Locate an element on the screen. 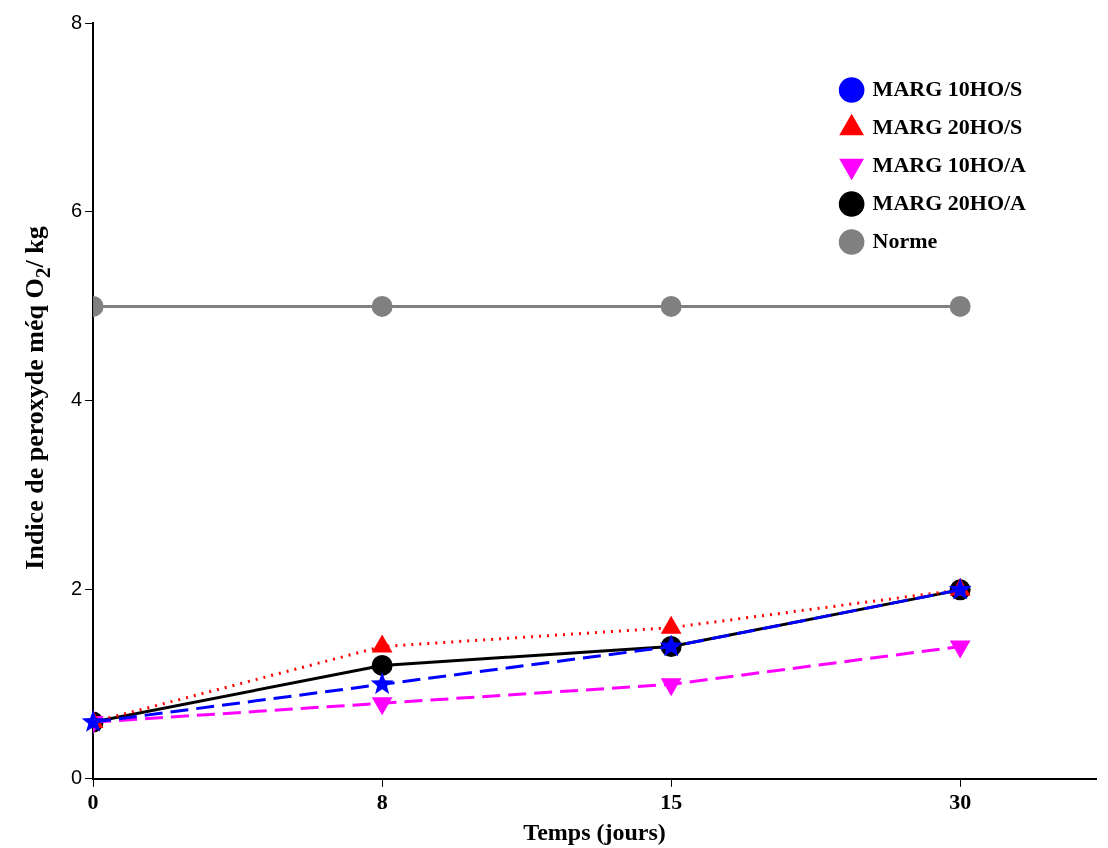  x-axis-title: Temps (jours) is located at coordinates (594, 831).